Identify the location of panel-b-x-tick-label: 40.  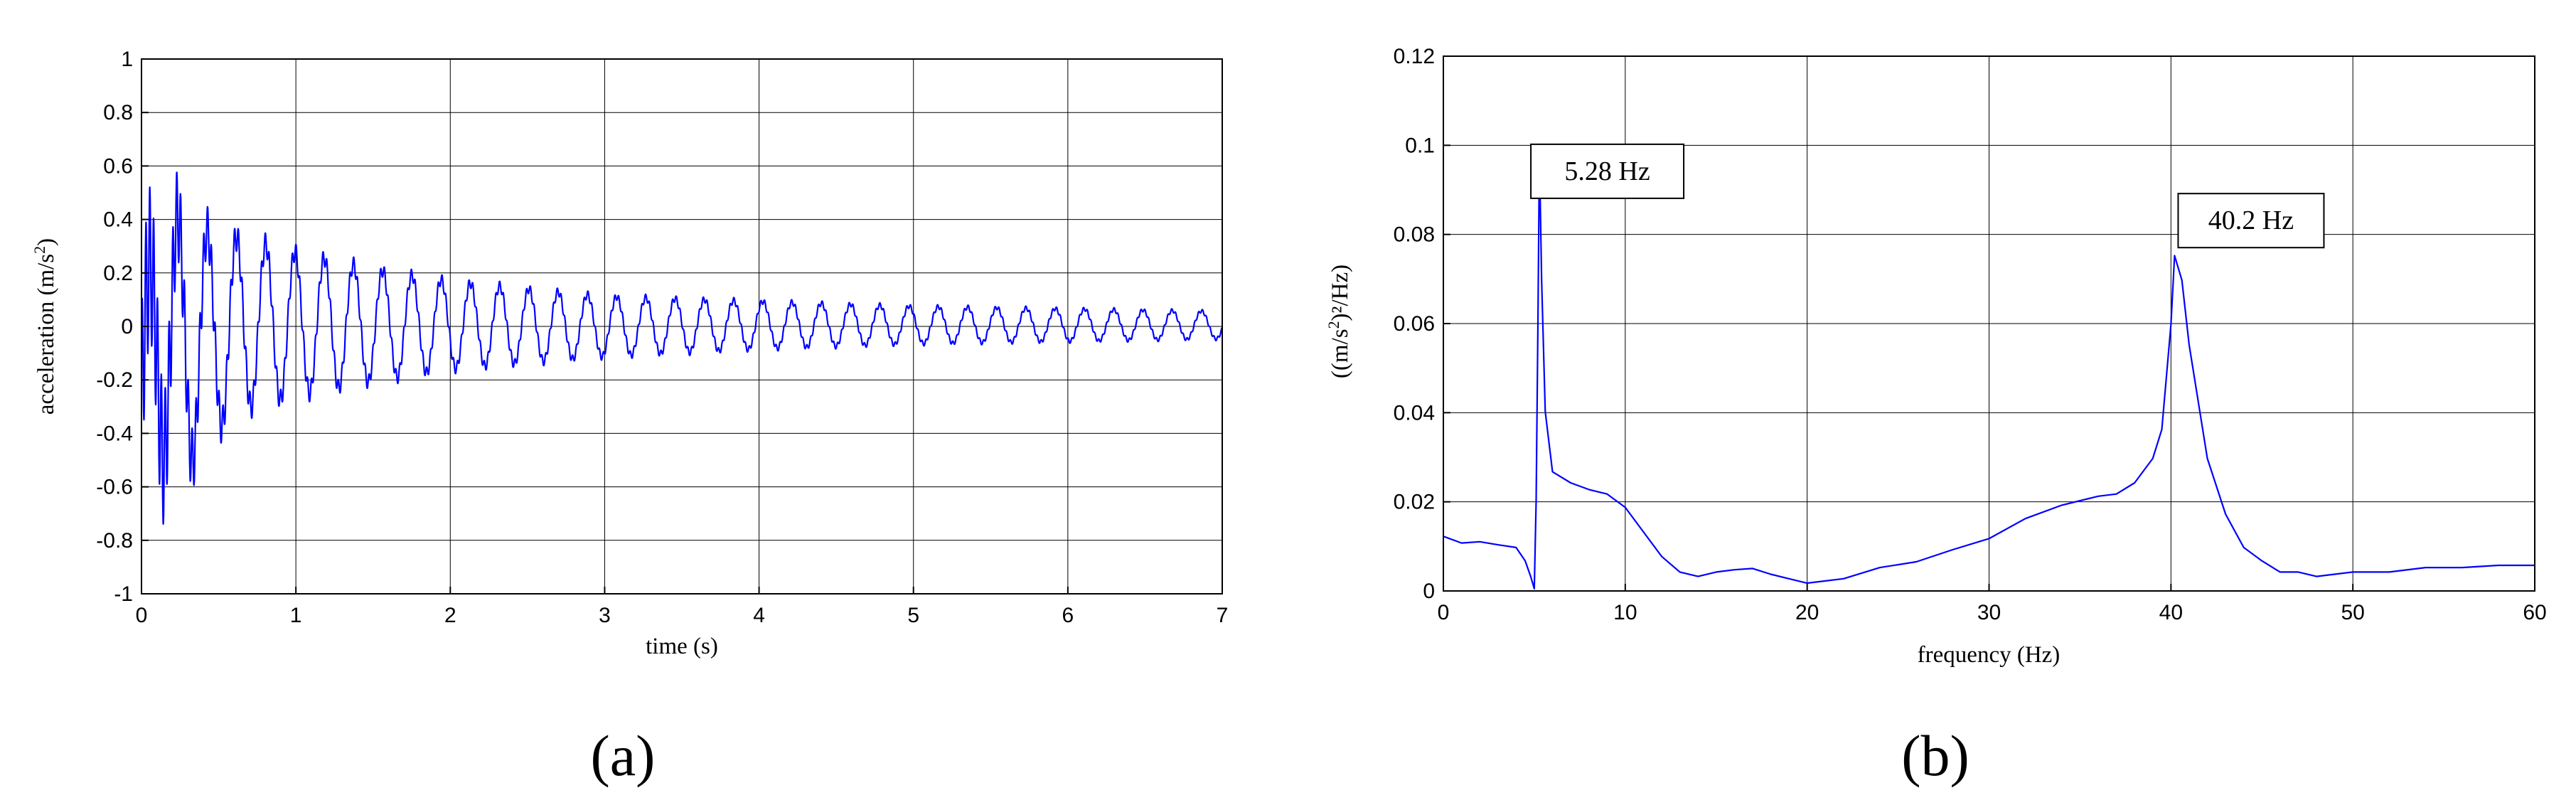
(2171, 612).